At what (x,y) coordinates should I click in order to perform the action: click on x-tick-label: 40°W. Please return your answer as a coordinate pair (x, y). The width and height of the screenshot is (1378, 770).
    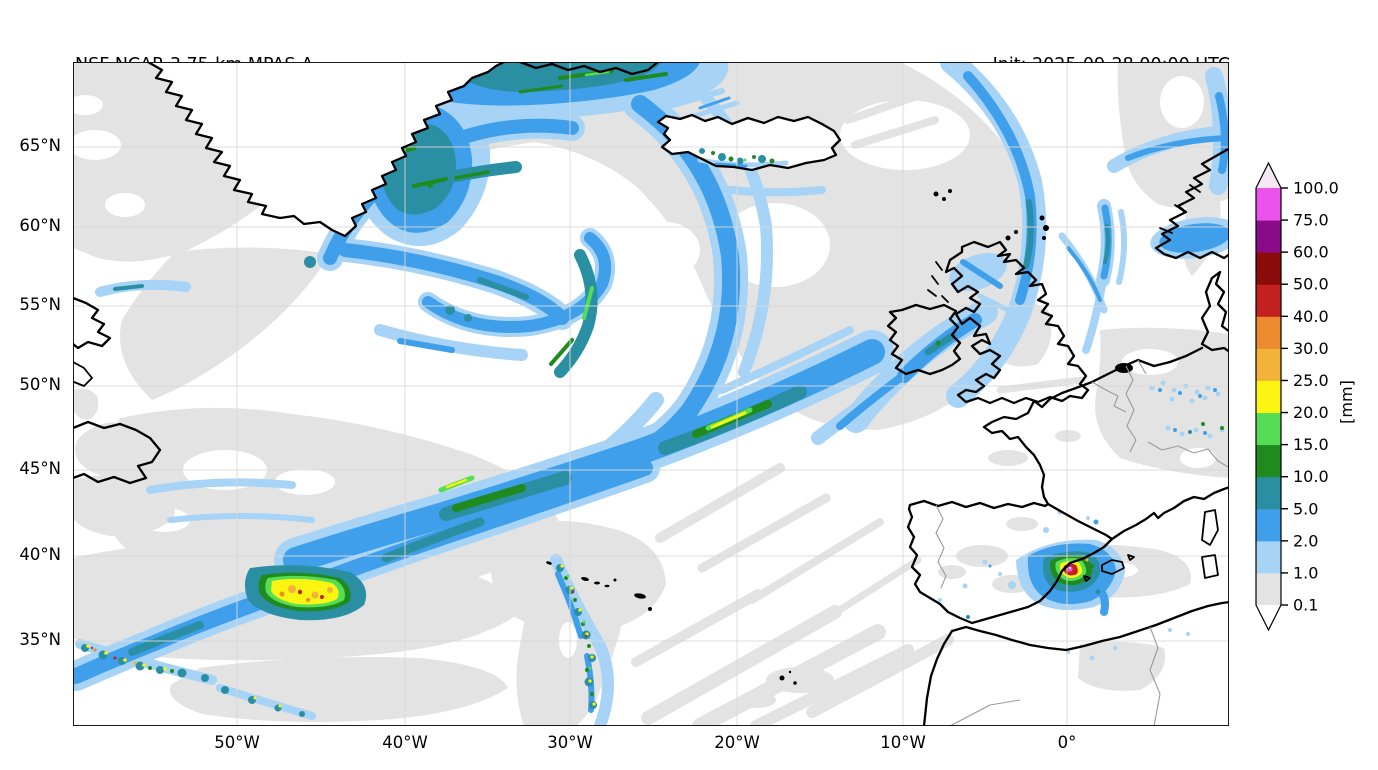
    Looking at the image, I should click on (405, 742).